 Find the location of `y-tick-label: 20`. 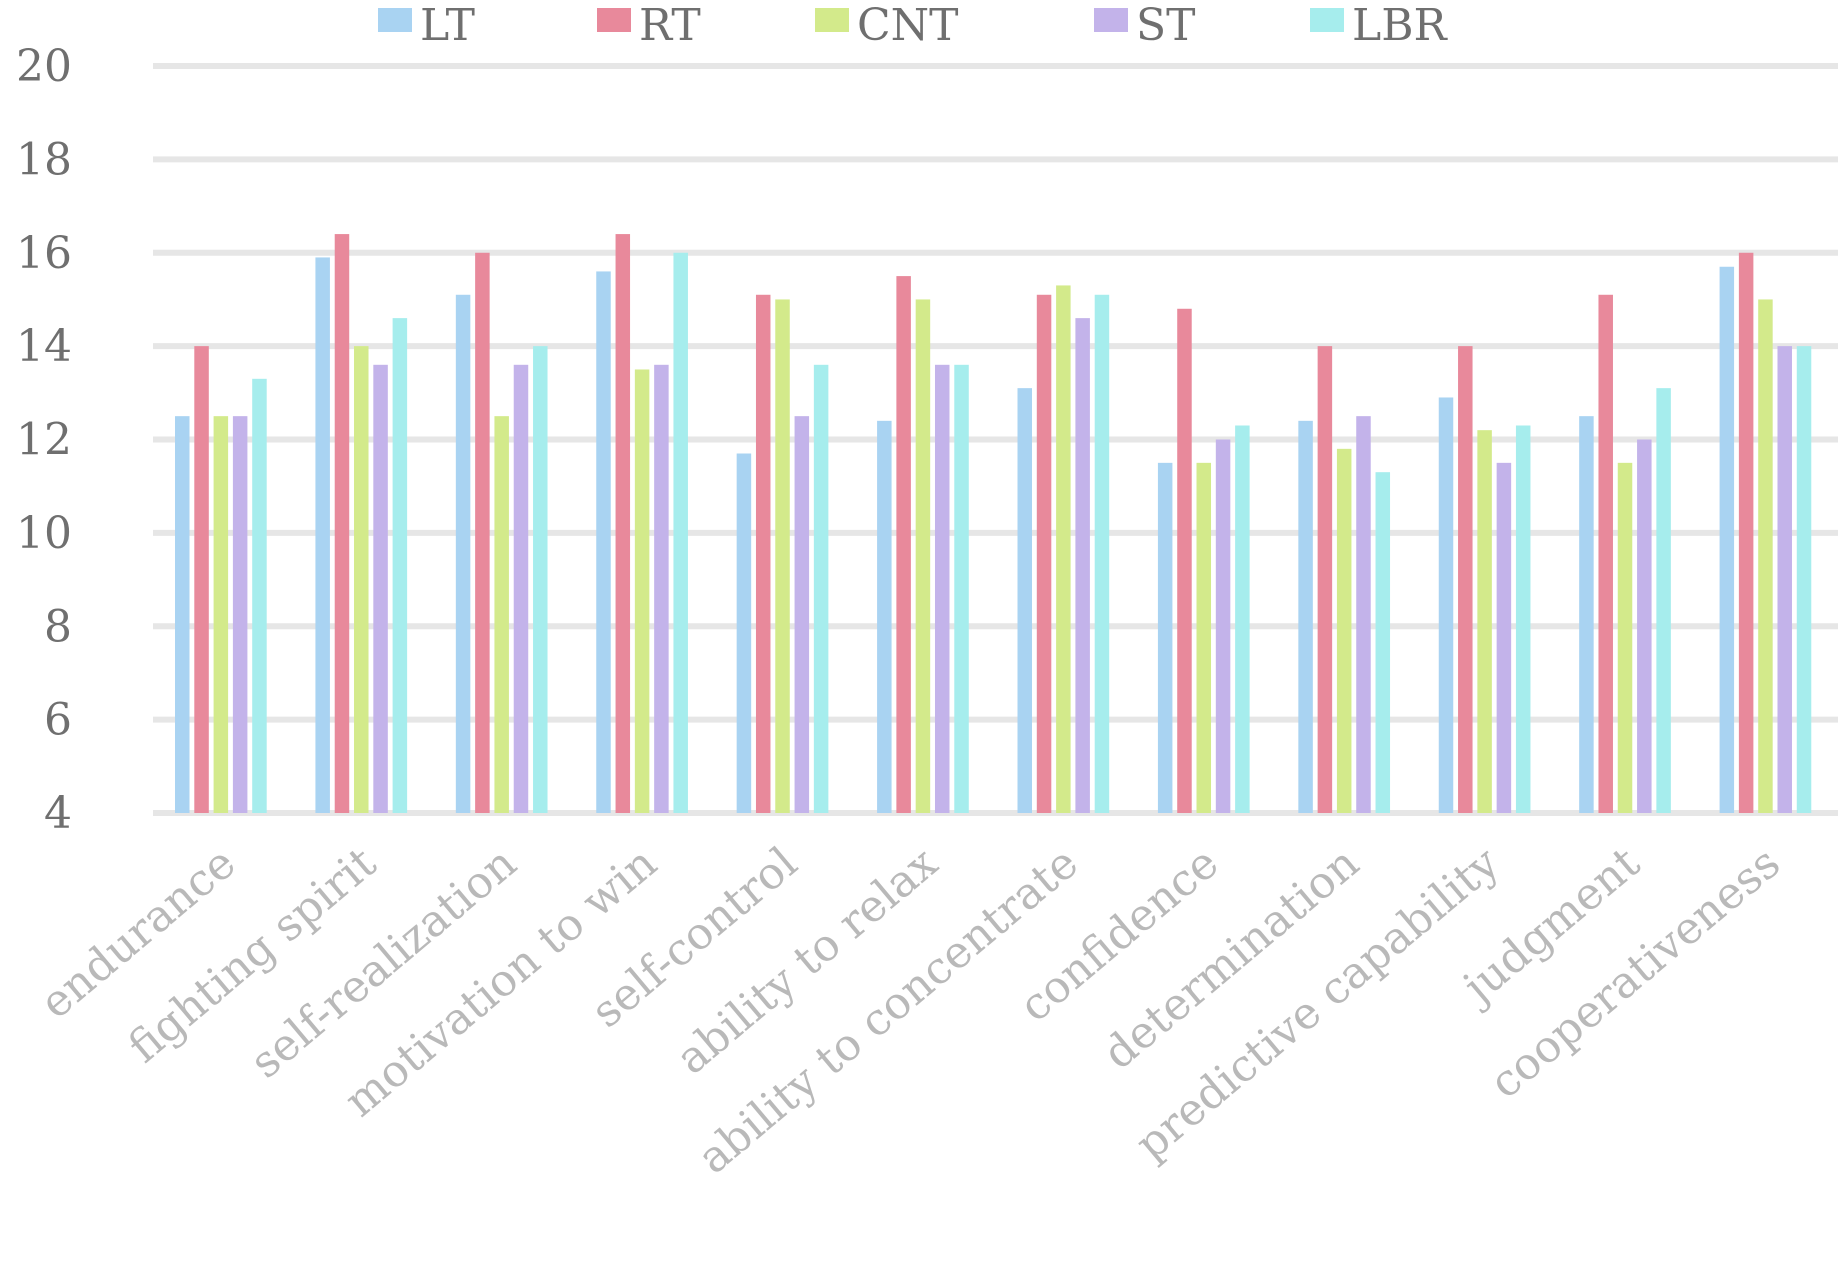

y-tick-label: 20 is located at coordinates (44, 66).